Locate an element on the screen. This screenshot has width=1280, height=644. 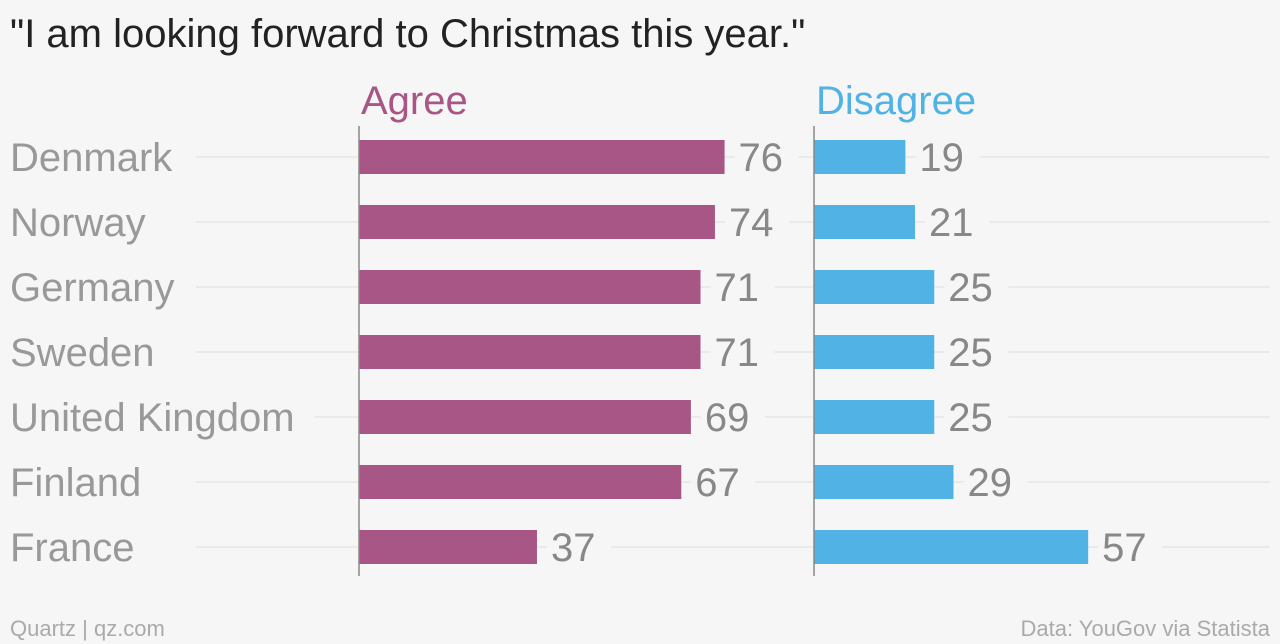
value-label: 69 is located at coordinates (727, 418).